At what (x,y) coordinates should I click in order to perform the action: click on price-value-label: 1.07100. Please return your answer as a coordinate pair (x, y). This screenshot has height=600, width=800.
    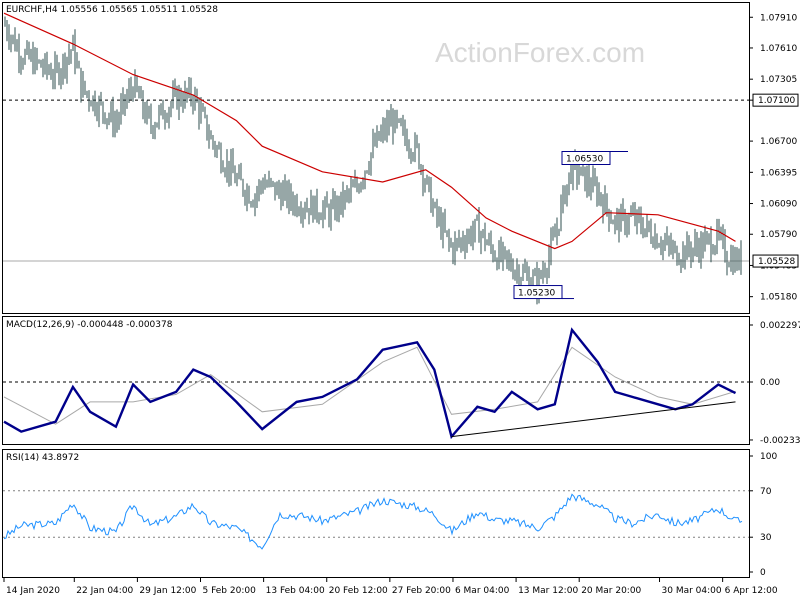
    Looking at the image, I should click on (776, 101).